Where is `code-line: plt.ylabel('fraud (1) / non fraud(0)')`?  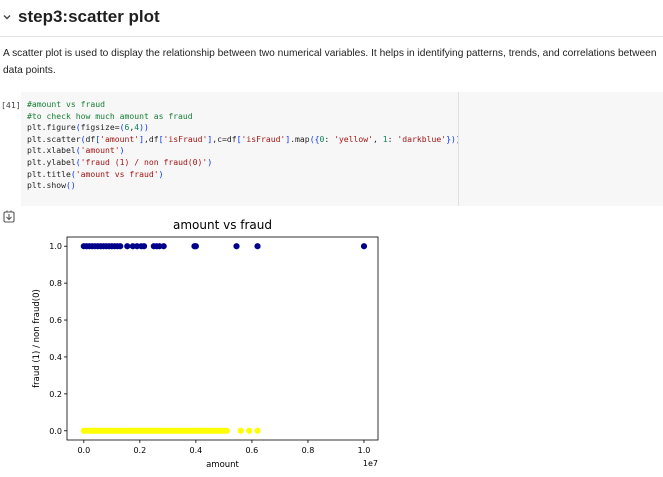 code-line: plt.ylabel('fraud (1) / non fraud(0)') is located at coordinates (120, 161).